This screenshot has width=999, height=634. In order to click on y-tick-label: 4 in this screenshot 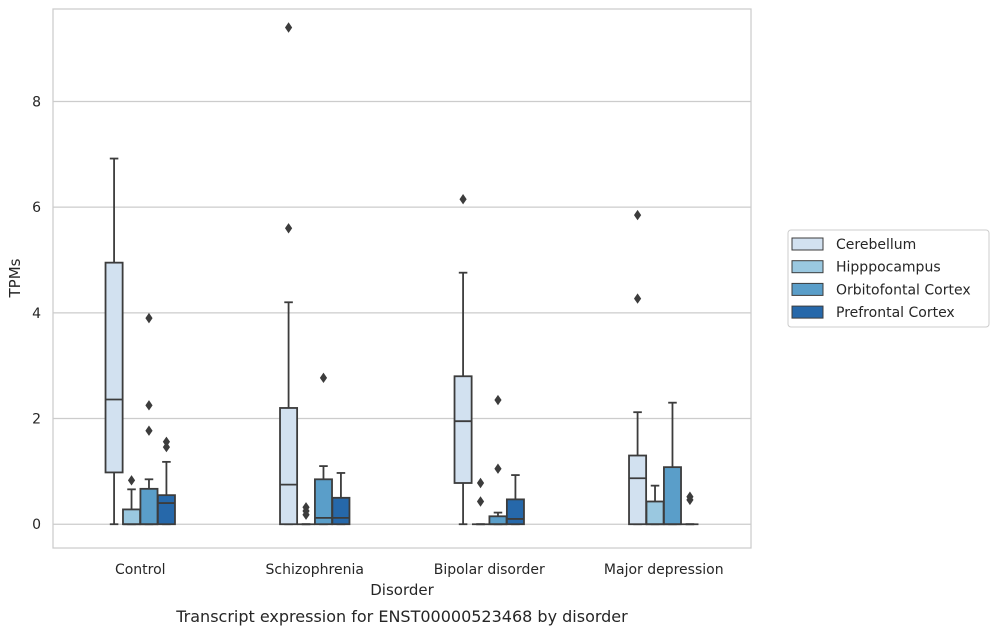, I will do `click(36, 314)`.